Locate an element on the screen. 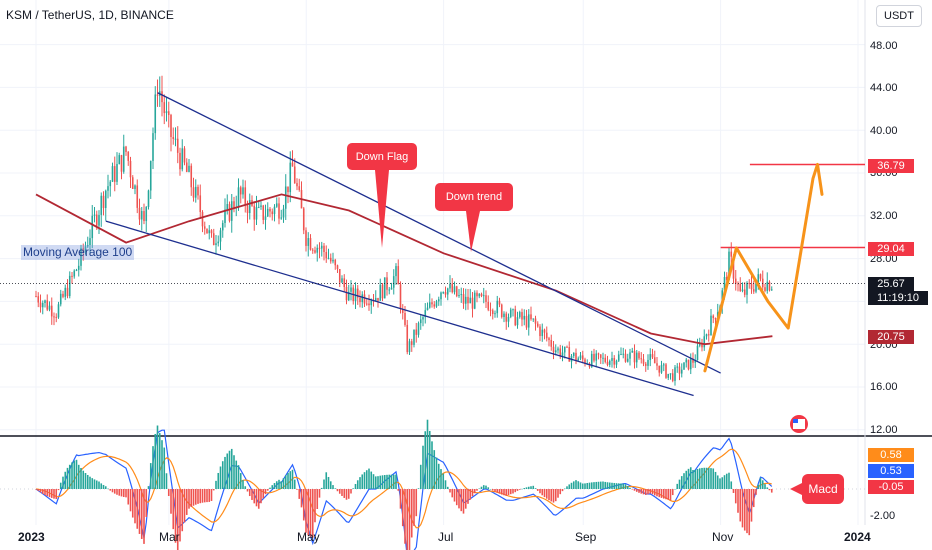 This screenshot has width=932, height=550. moving-average-label: Moving Average 100 is located at coordinates (78, 252).